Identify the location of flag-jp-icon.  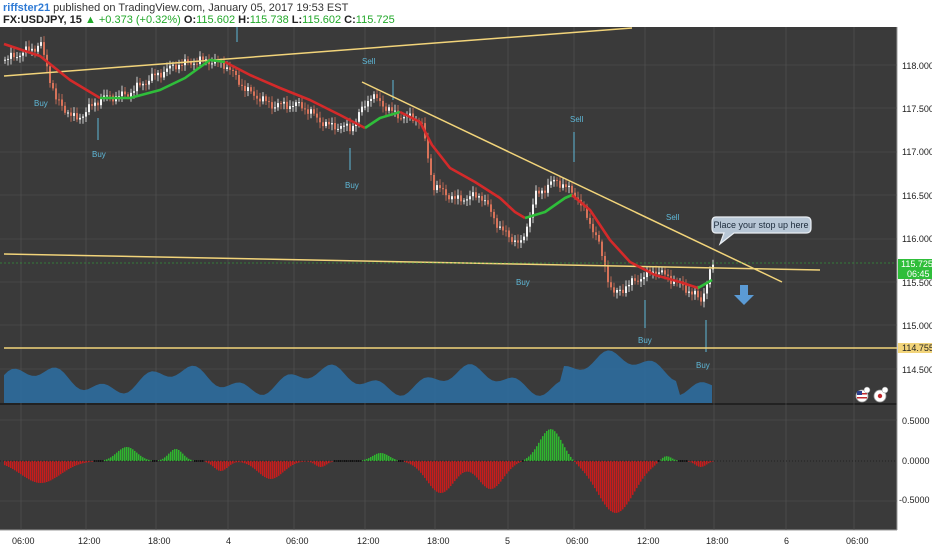
(880, 396).